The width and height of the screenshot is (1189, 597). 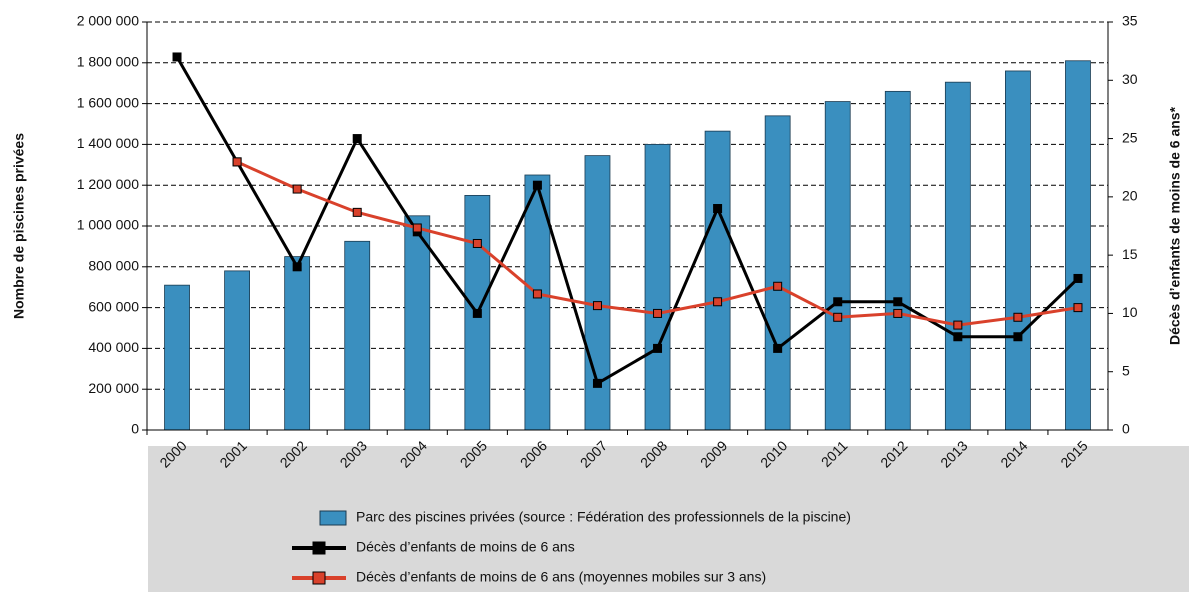 I want to click on y2-tick-label: 25, so click(x=1130, y=137).